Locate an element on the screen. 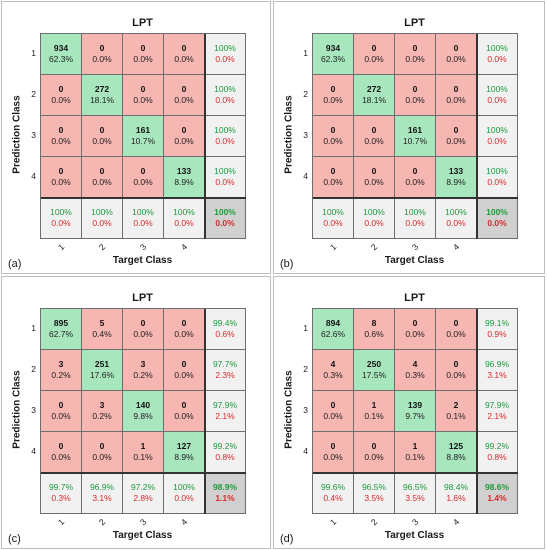  column-summary-cell-secondary: 2.8% is located at coordinates (143, 498).